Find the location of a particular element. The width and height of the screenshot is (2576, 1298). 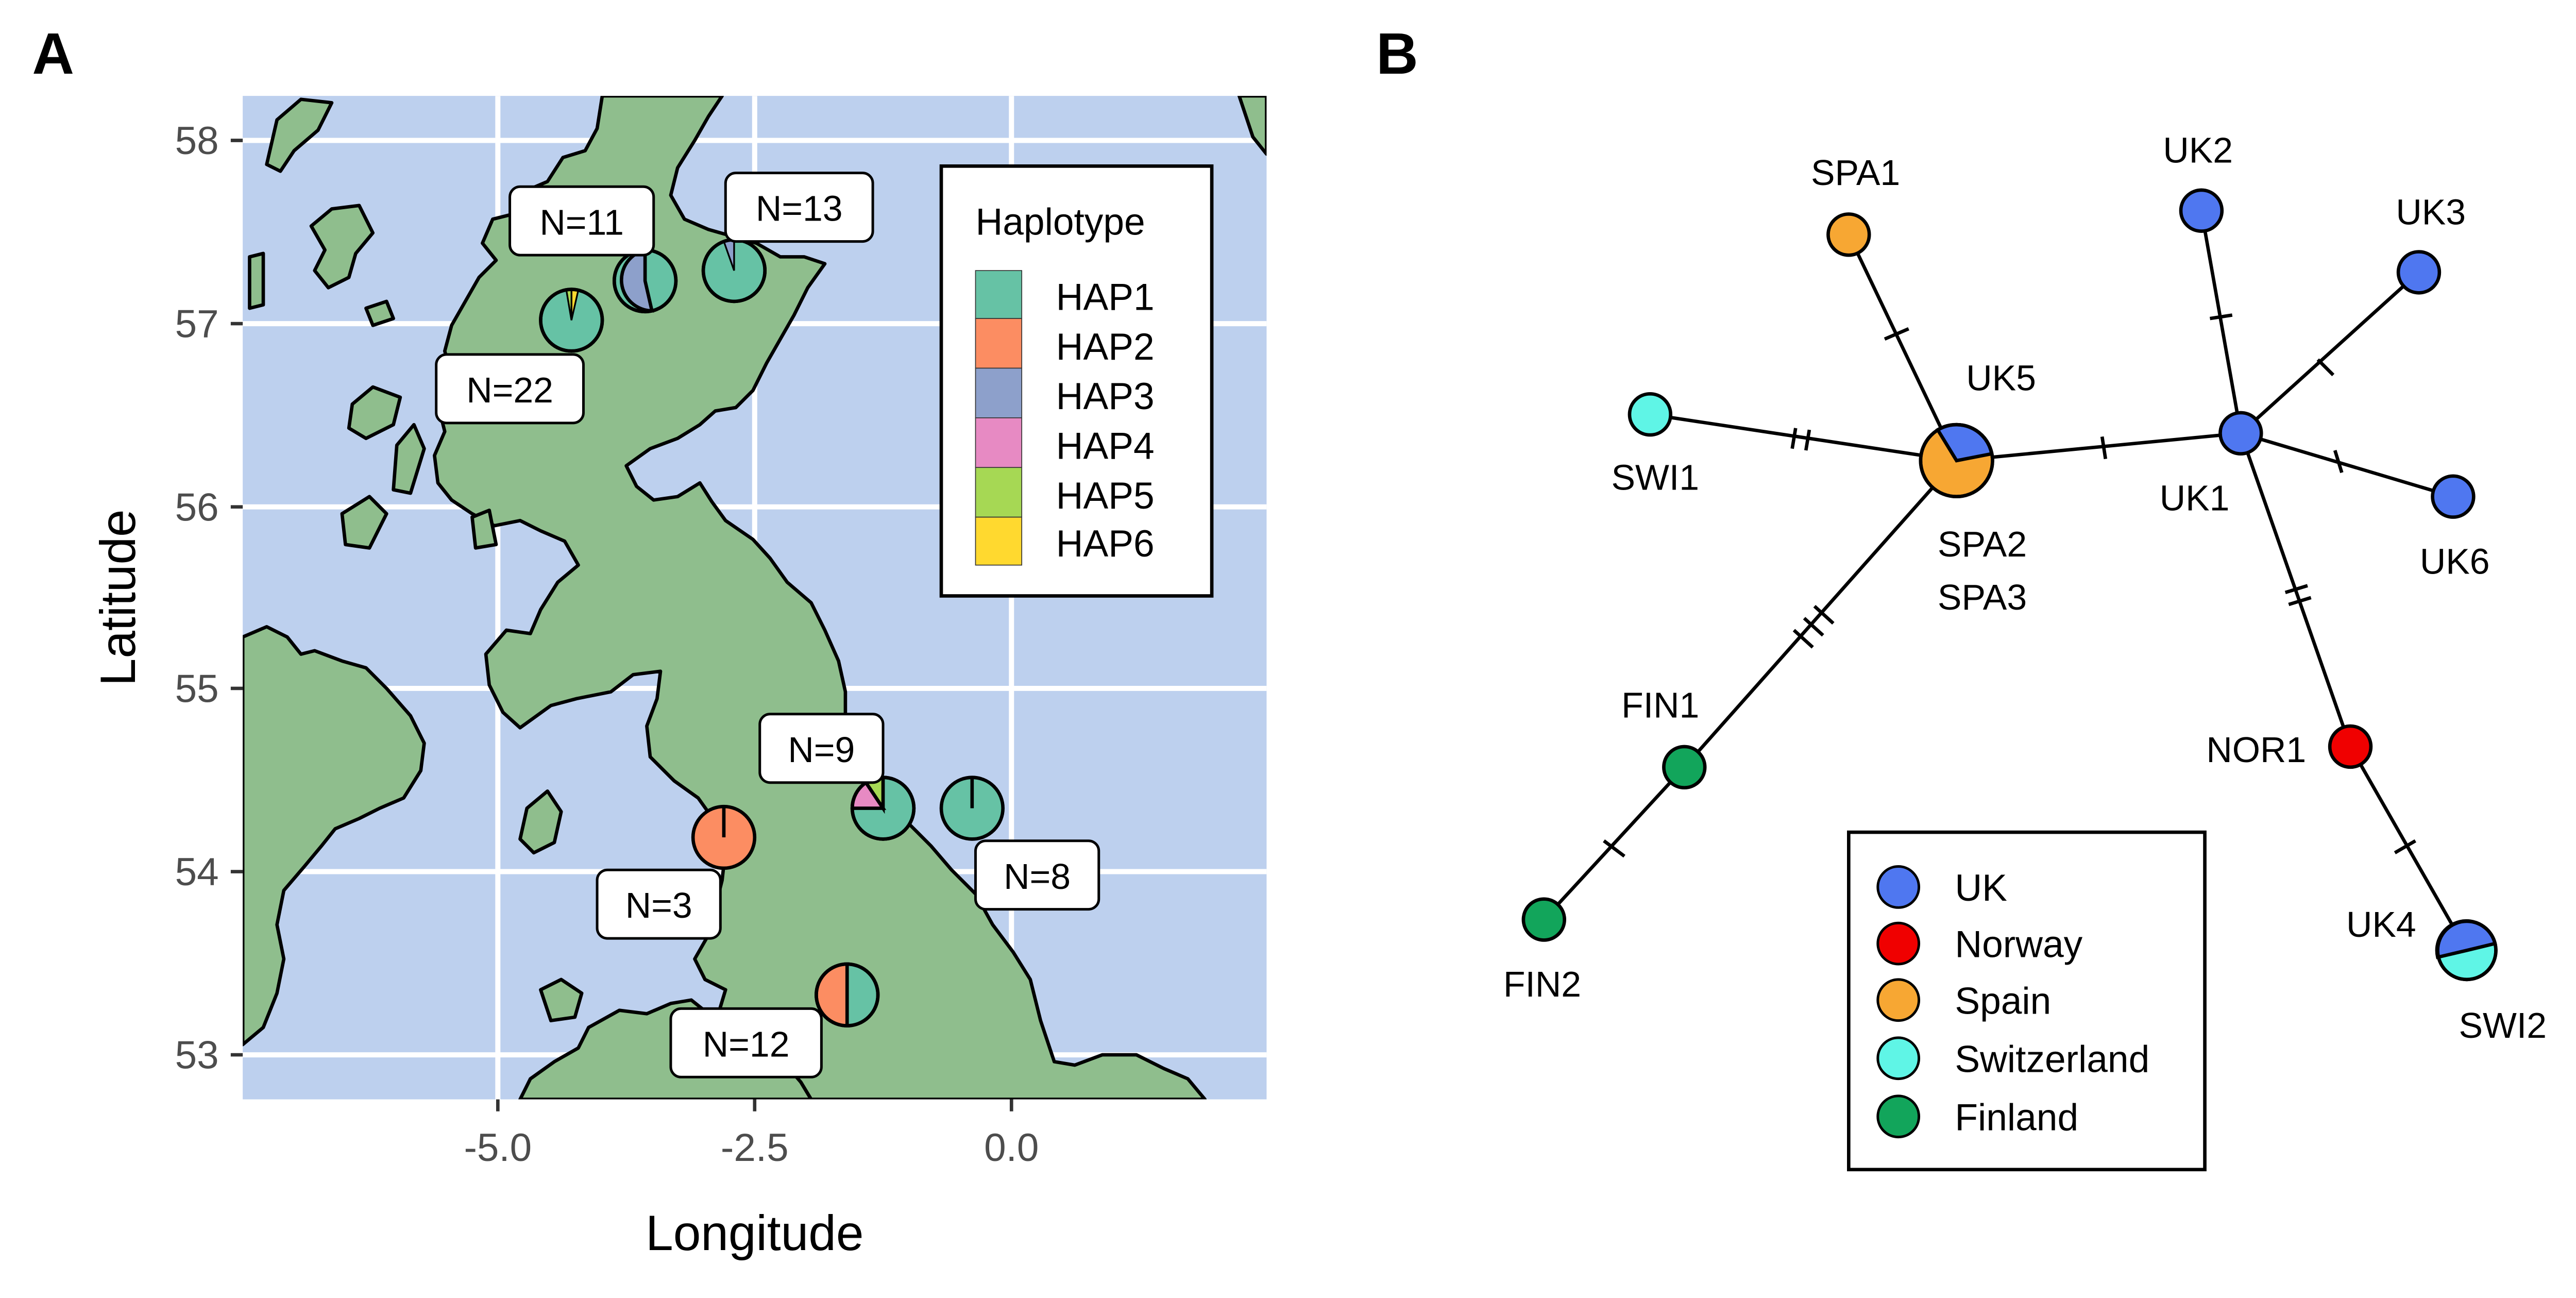

node-uk6 is located at coordinates (2453, 496).